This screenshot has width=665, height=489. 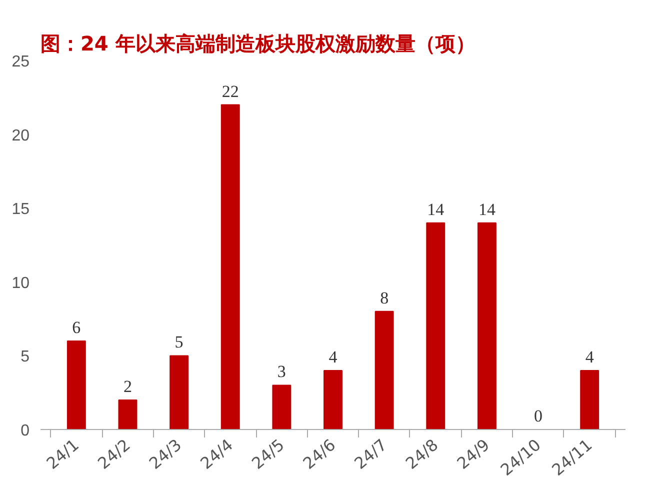 I want to click on y-tick-label: 15, so click(x=21, y=209).